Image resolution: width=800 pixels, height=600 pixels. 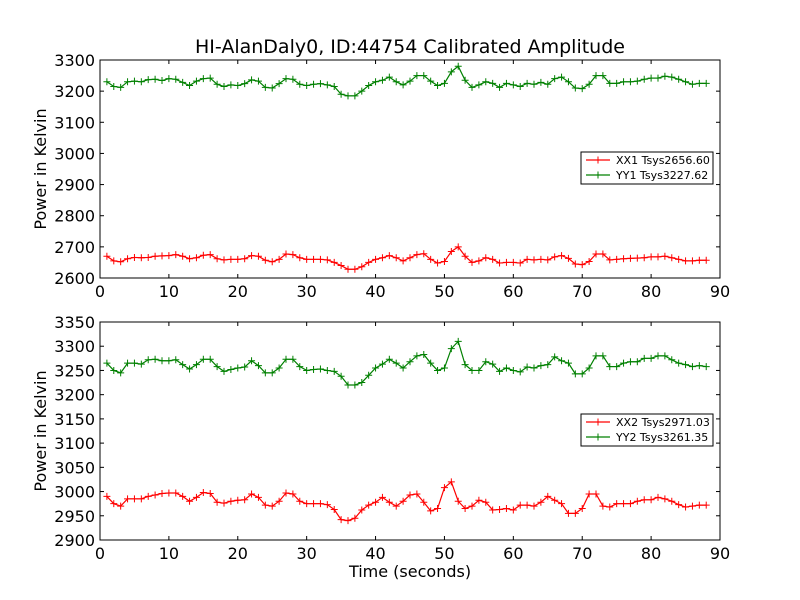 What do you see at coordinates (74, 443) in the screenshot?
I see `y-tick-label: 3100` at bounding box center [74, 443].